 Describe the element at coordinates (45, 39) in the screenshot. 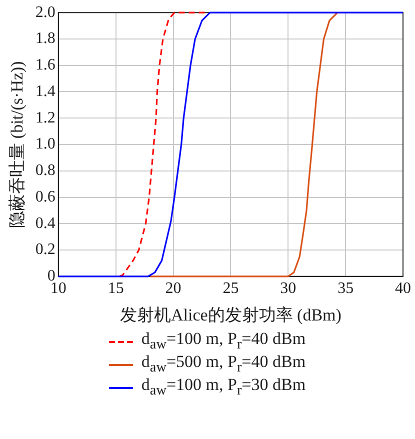

I see `y-tick-label: 1.8` at that location.